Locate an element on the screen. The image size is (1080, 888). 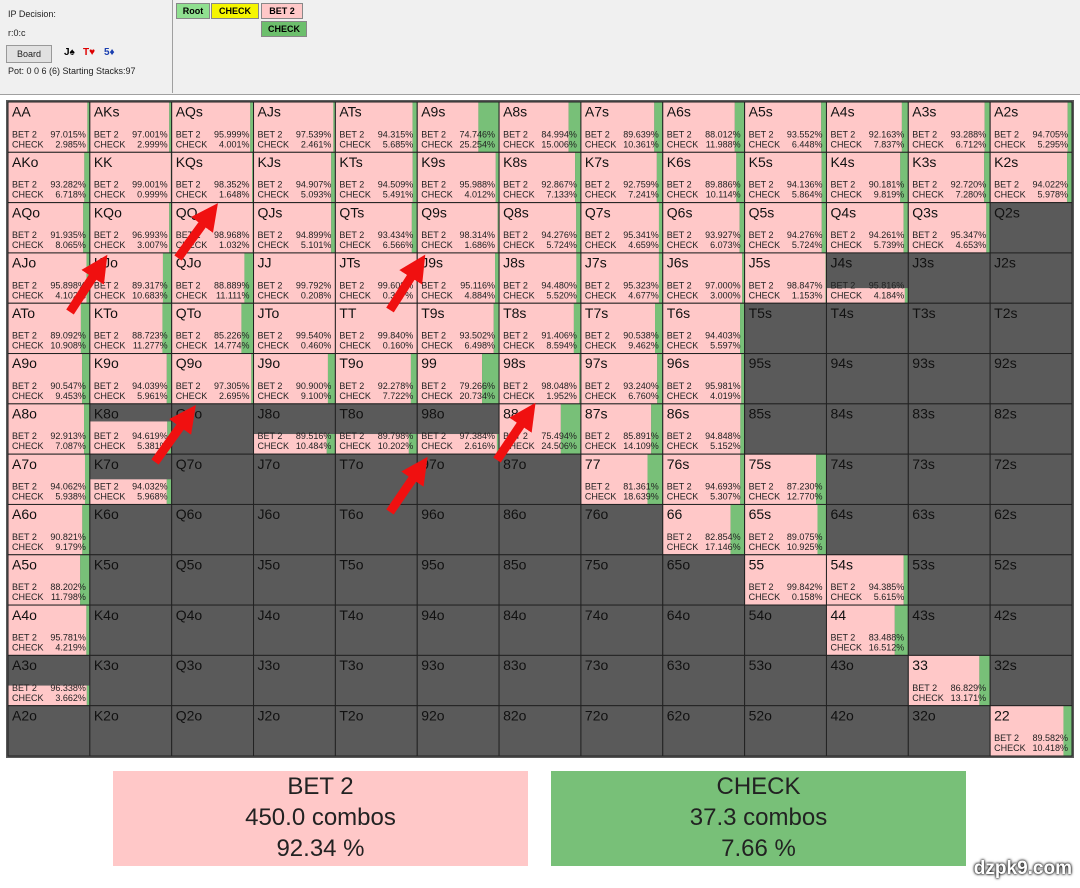
bet-pct: 94.261% is located at coordinates (887, 235).